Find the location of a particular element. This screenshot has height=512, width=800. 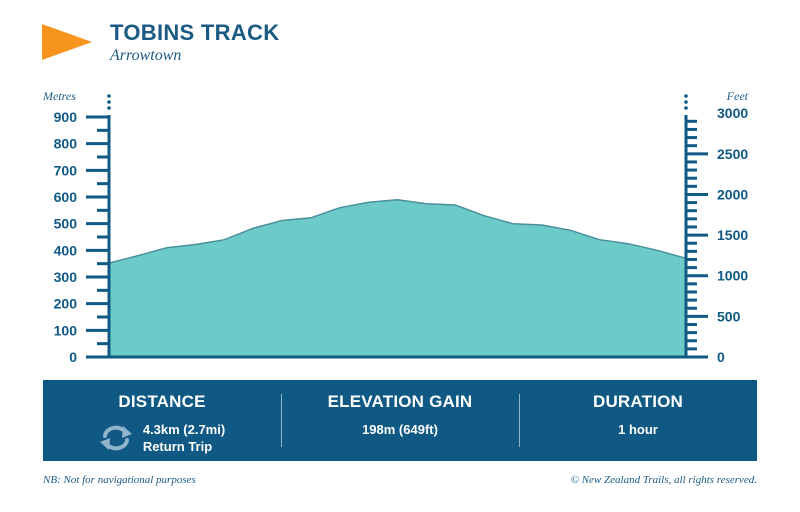

left-tick-label: 500 is located at coordinates (66, 224).